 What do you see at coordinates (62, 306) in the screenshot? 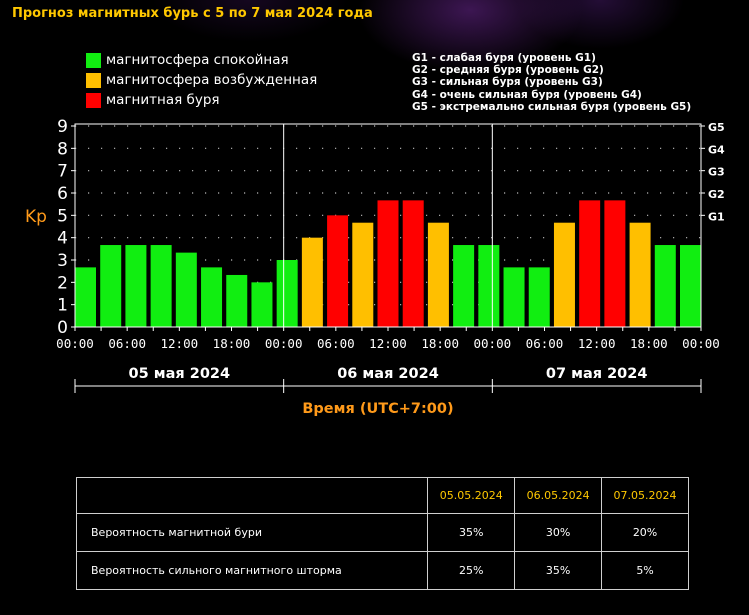
I see `y-tick-label: 1` at bounding box center [62, 306].